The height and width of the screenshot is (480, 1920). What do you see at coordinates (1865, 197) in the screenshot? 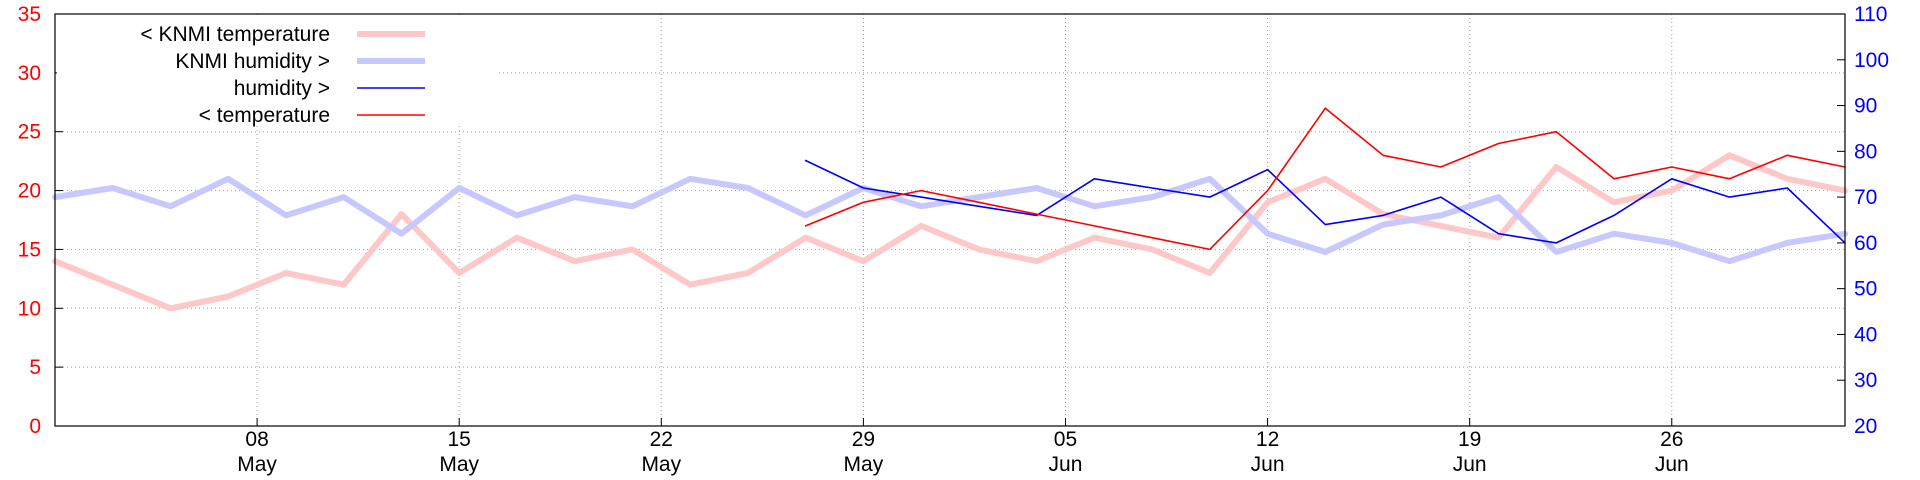
I see `right-tick-label: 70` at bounding box center [1865, 197].